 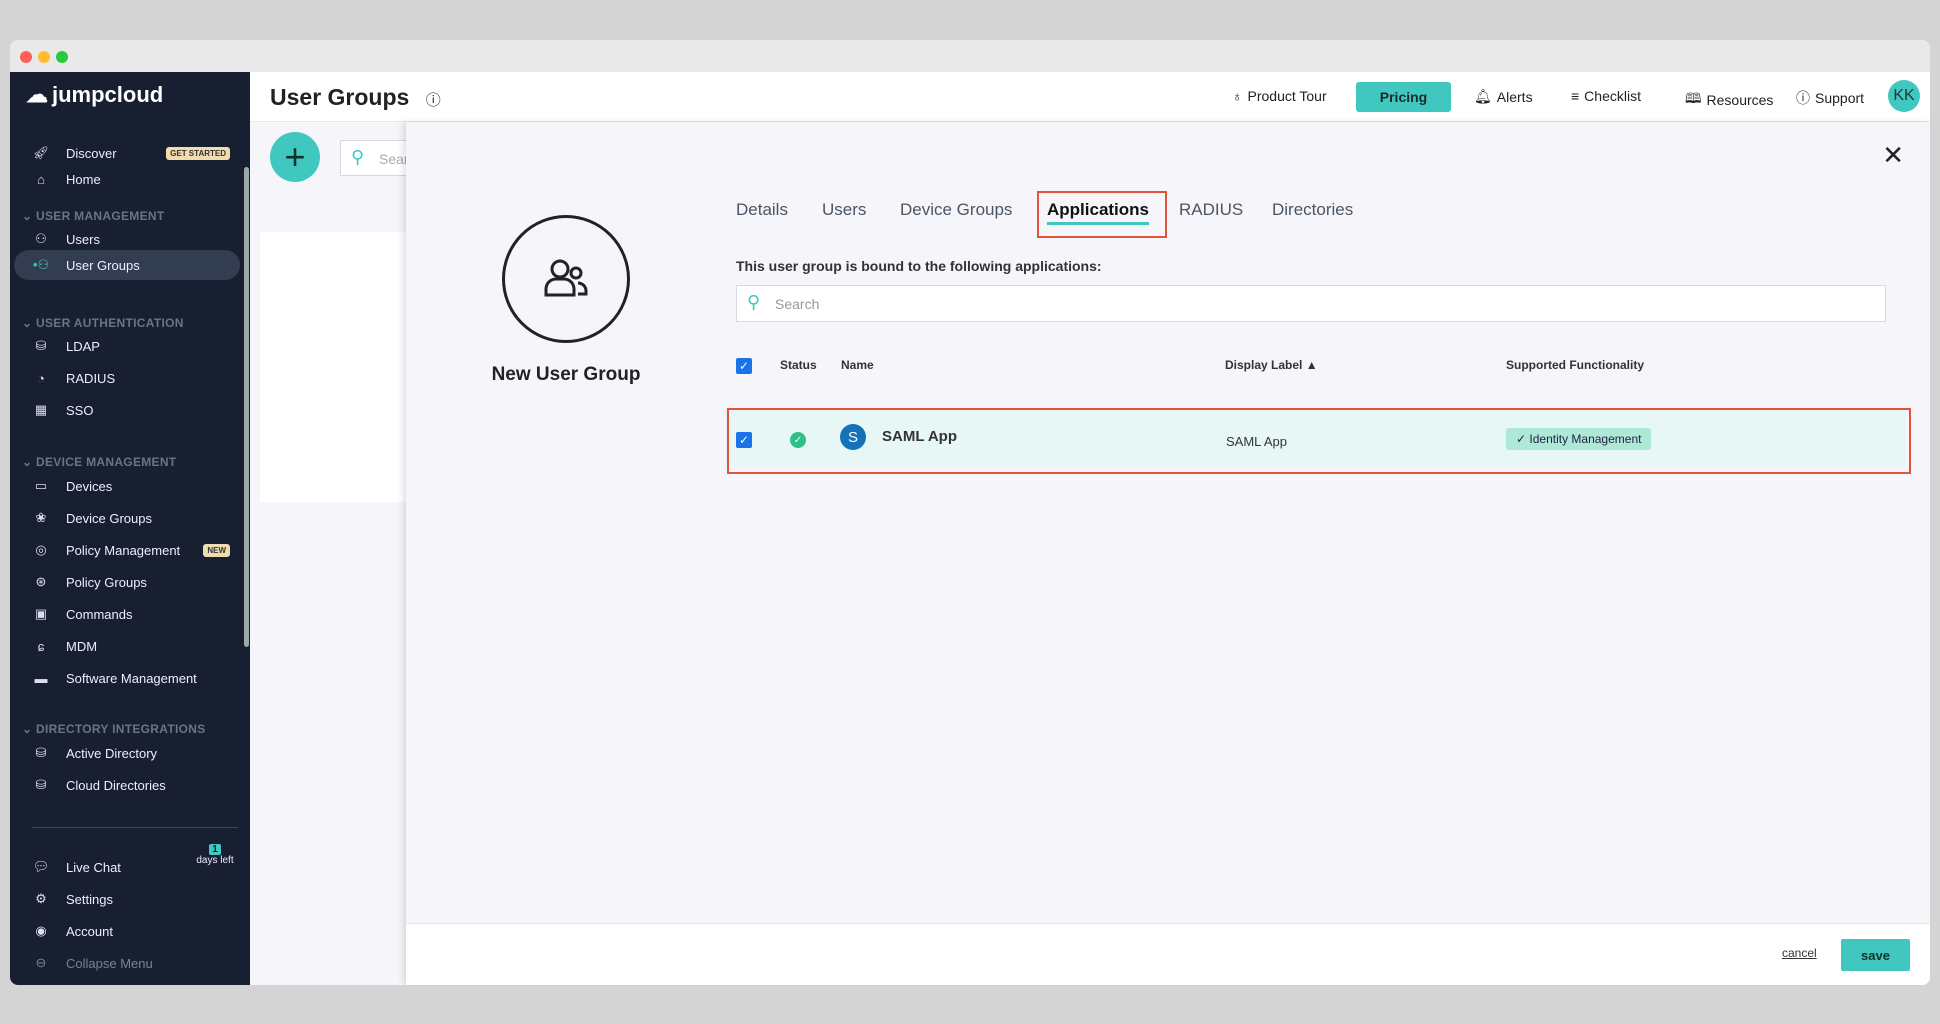 What do you see at coordinates (744, 440) in the screenshot?
I see `row-checkbox: ✓` at bounding box center [744, 440].